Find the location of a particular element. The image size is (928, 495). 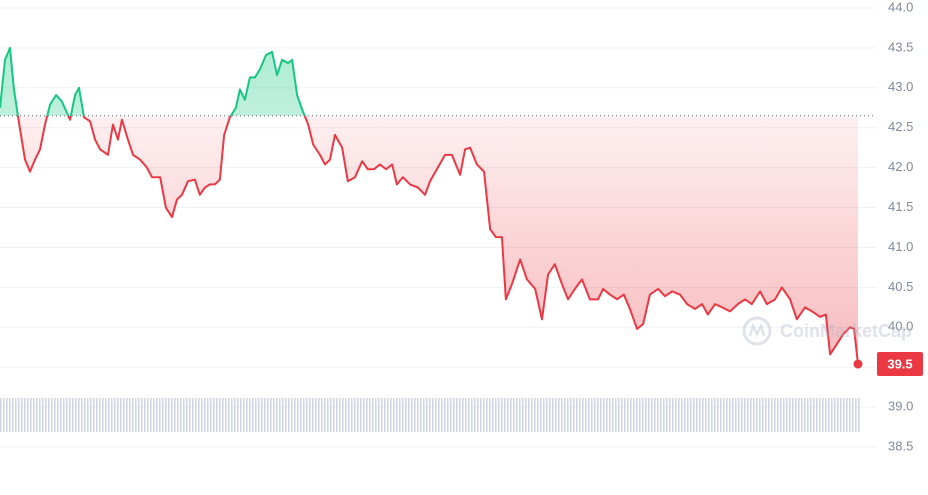

x-tick-label: 6:00 AM is located at coordinates (644, 479).